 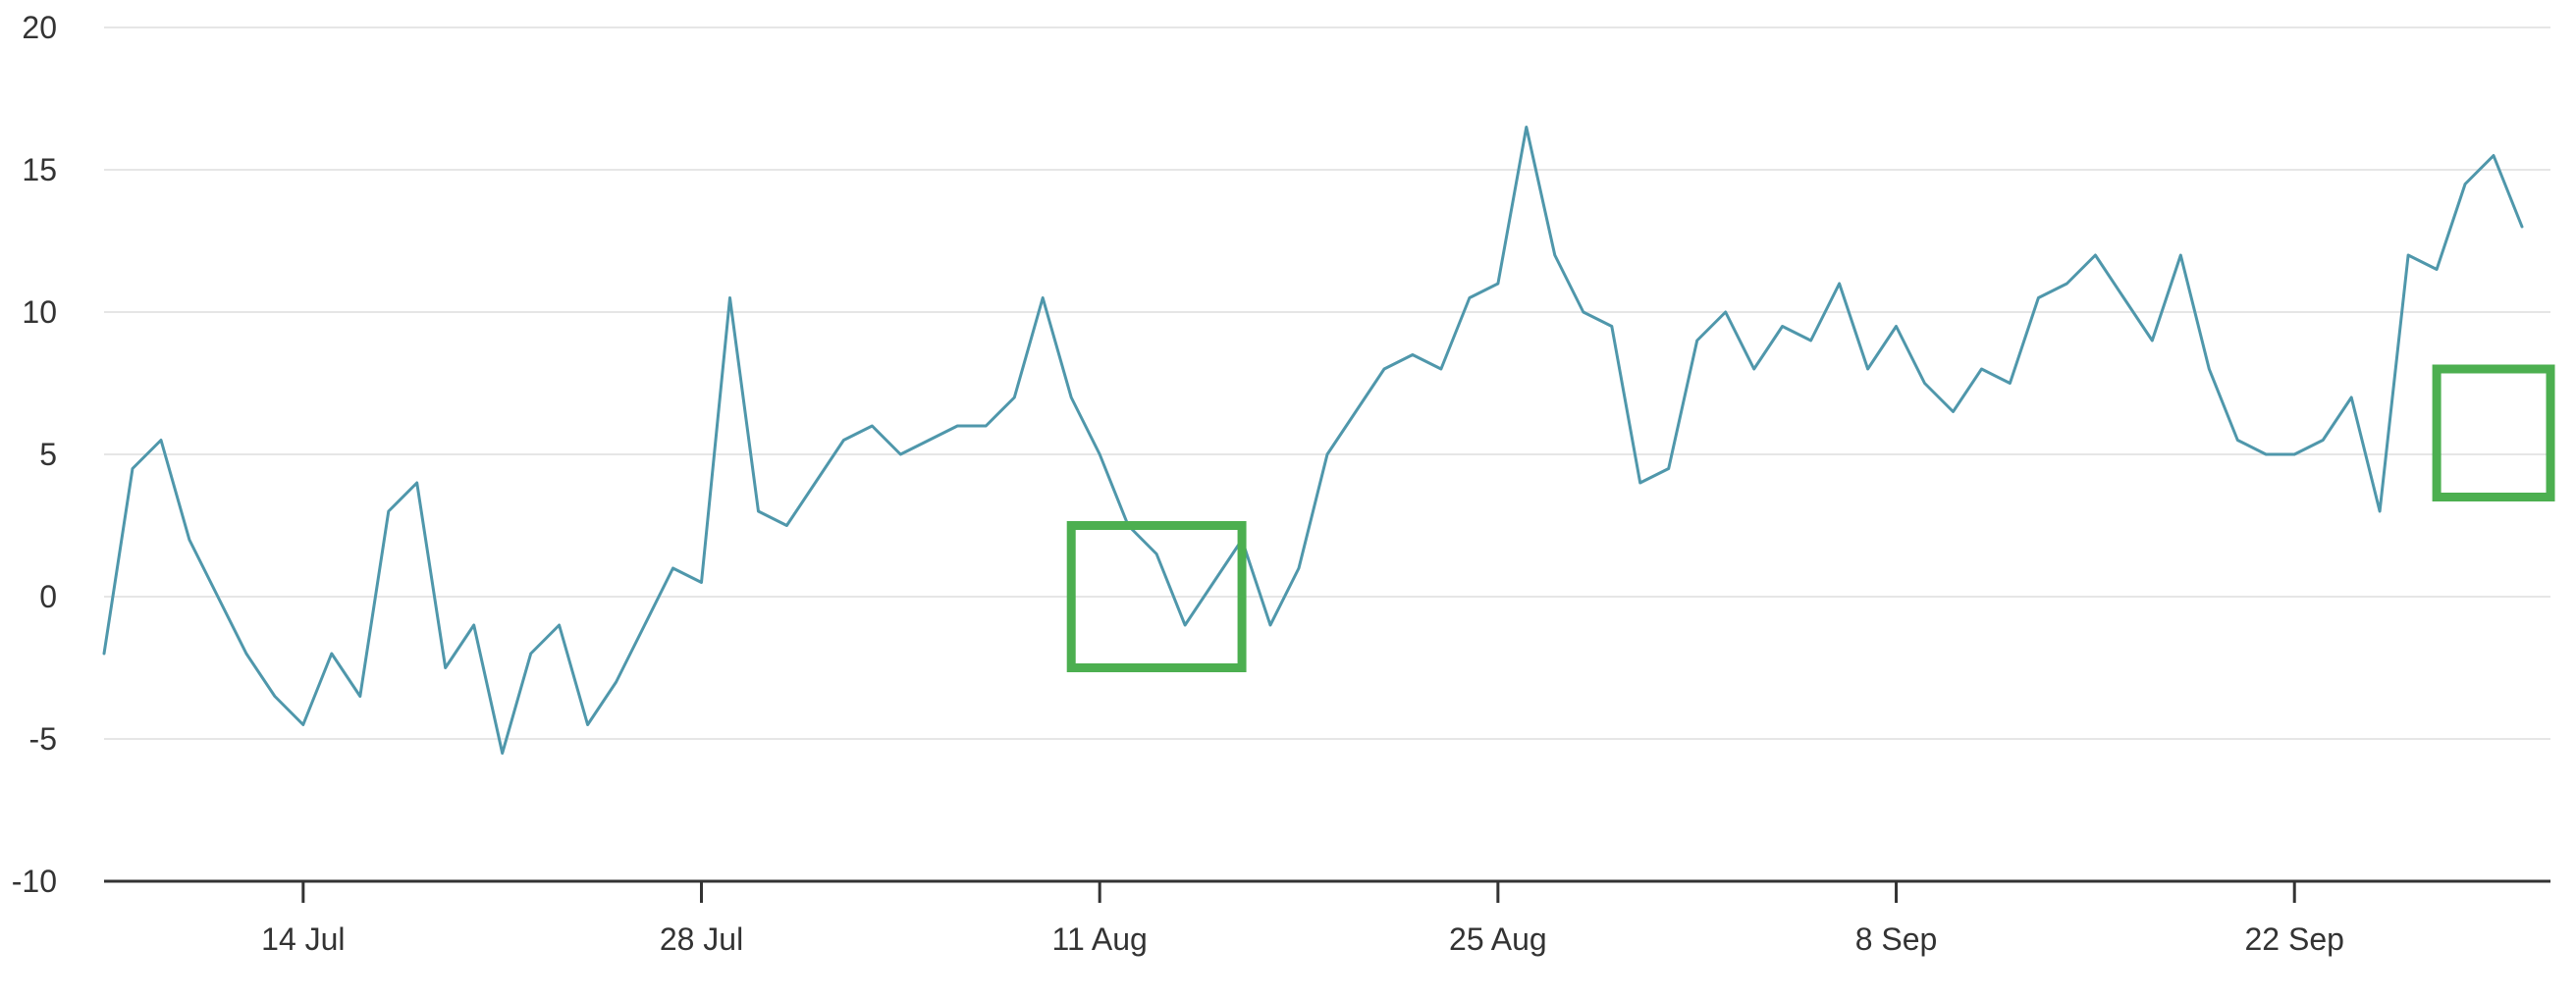 What do you see at coordinates (1896, 939) in the screenshot?
I see `x-tick-label: 8 Sep` at bounding box center [1896, 939].